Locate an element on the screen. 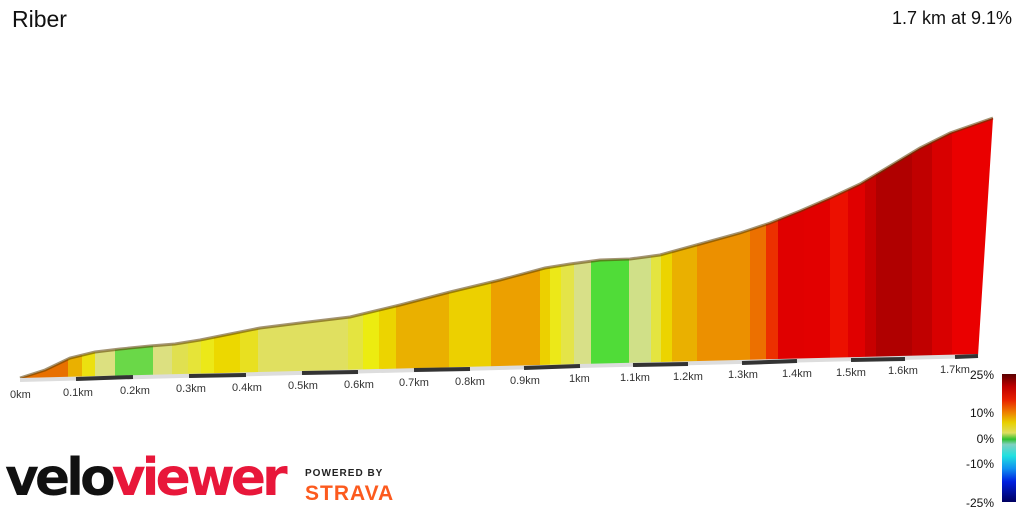 Image resolution: width=1024 pixels, height=512 pixels. x-tick-label: 0.5km is located at coordinates (303, 386).